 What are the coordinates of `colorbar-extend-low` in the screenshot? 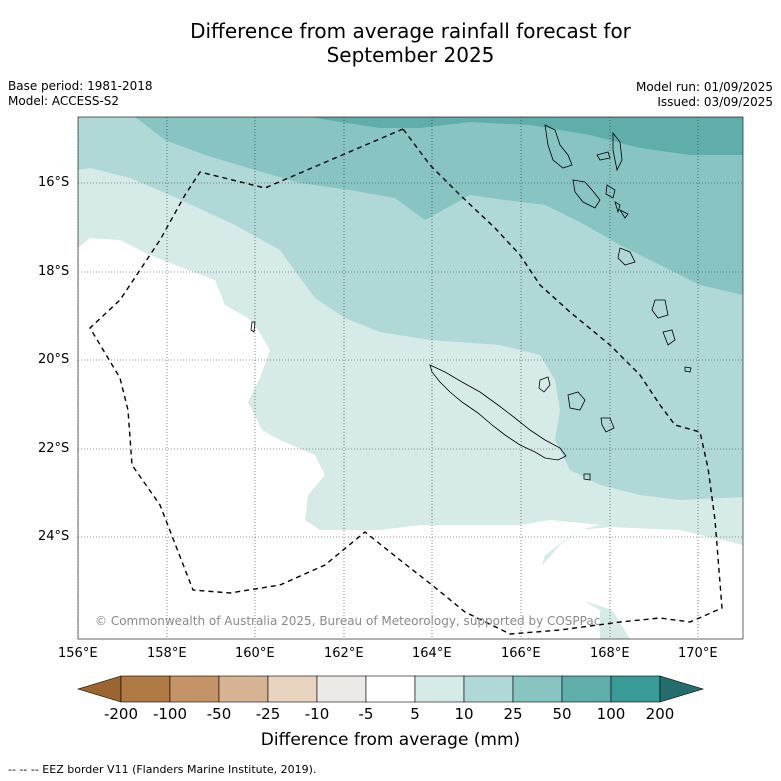 It's located at (99, 689).